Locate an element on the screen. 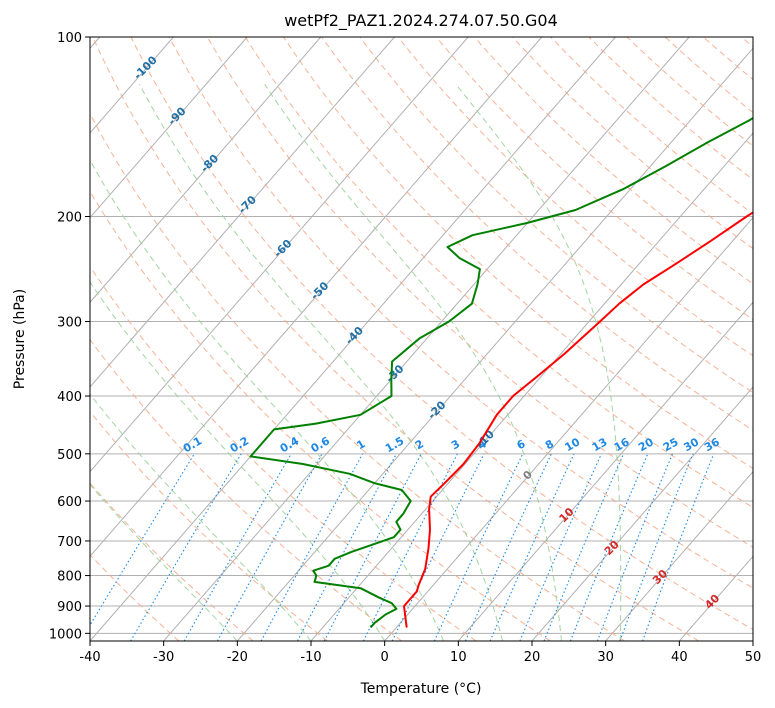 The image size is (775, 708). x-axis-label: Temperature (°C) is located at coordinates (421, 689).